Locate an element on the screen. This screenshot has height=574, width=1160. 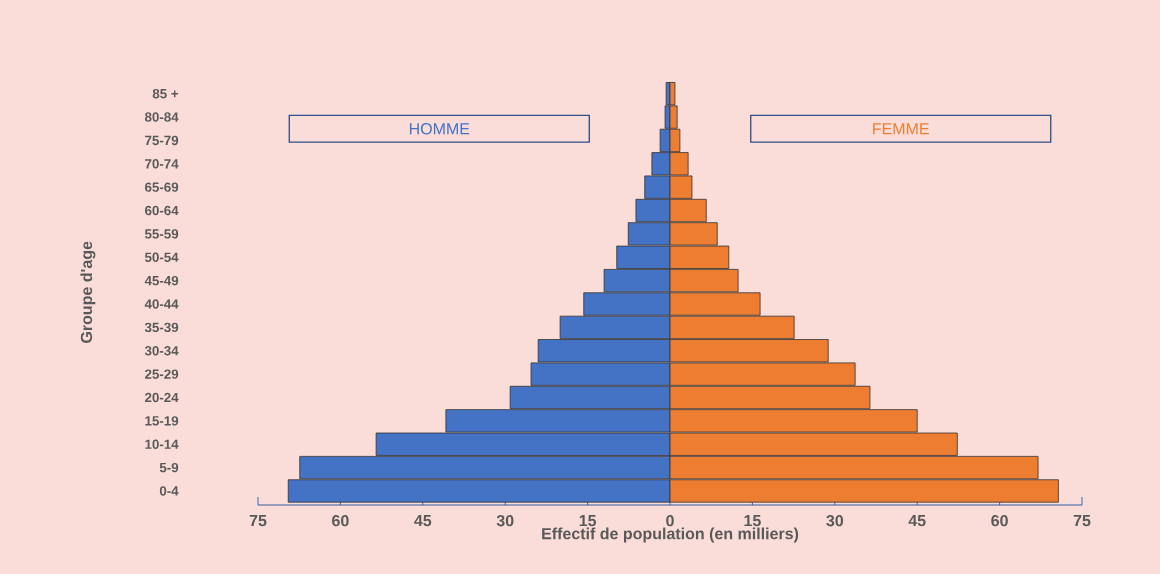
y-axis-title: Groupe d'age is located at coordinates (88, 292).